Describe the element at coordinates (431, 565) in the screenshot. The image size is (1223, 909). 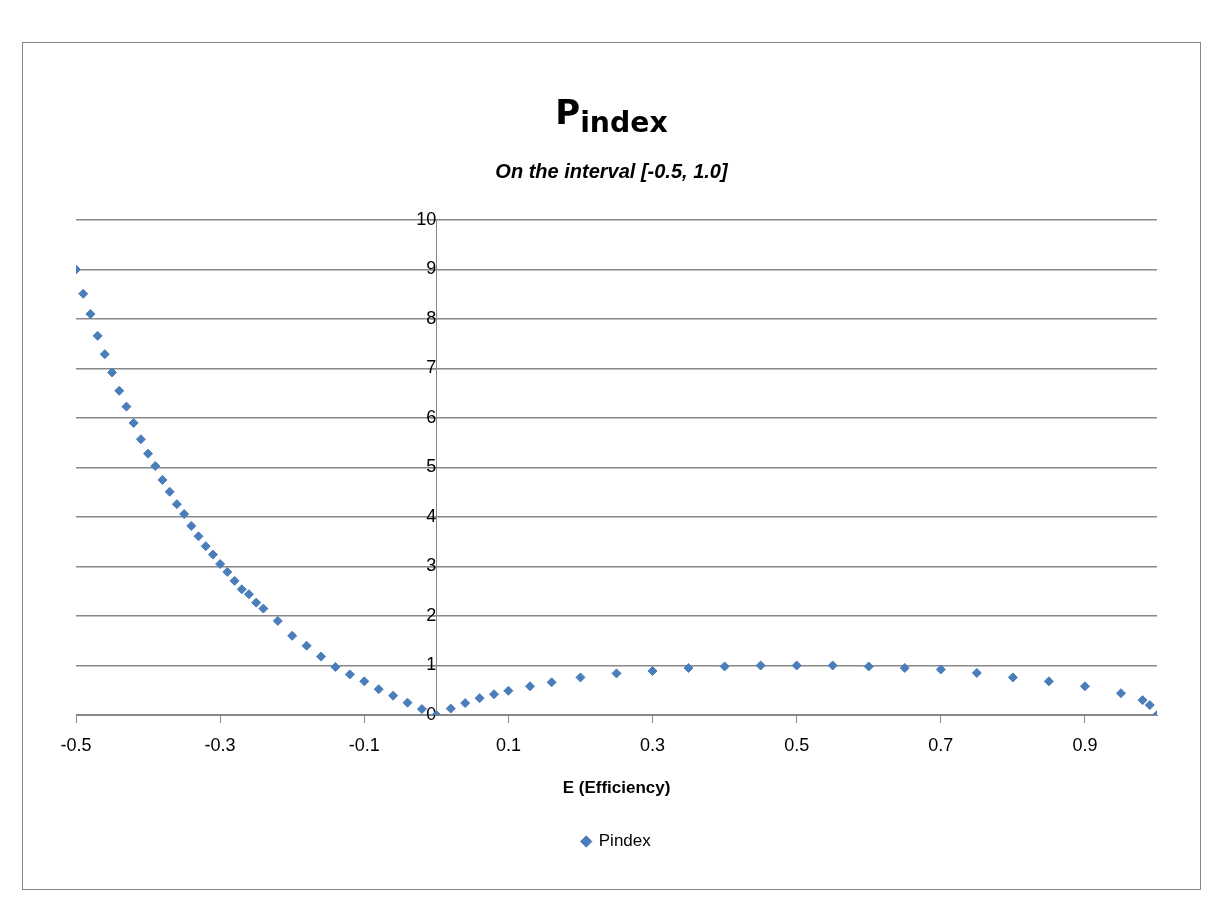
I see `y-tick-label: 3` at that location.